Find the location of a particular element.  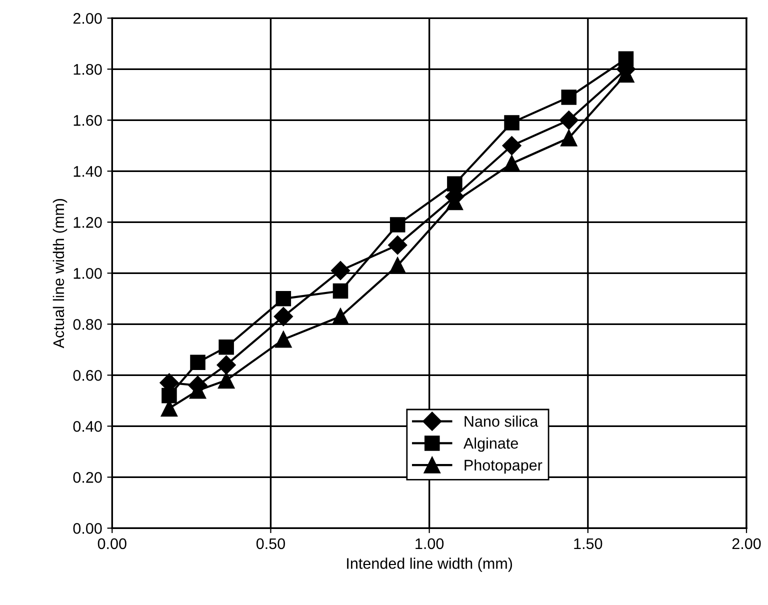

legend-label: Nano silica is located at coordinates (501, 421).